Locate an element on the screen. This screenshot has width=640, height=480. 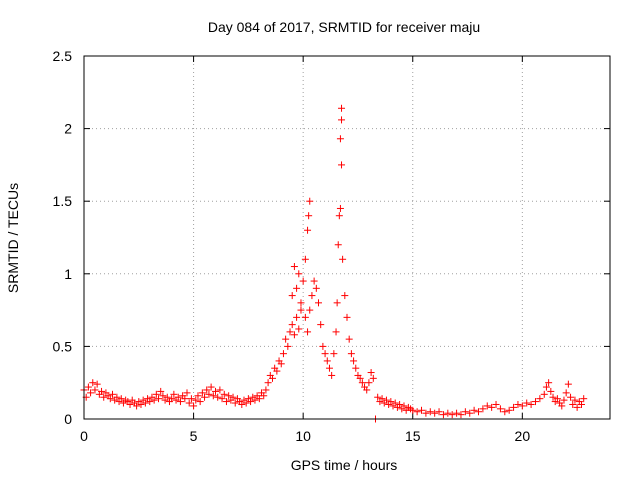
y-tick-label: 0 is located at coordinates (68, 419).